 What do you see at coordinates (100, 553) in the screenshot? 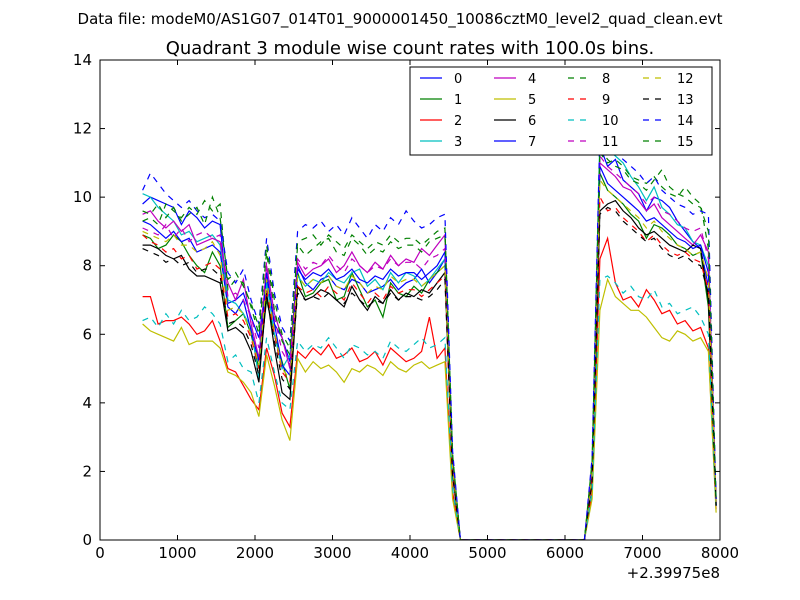
I see `x-tick-label: 0` at bounding box center [100, 553].